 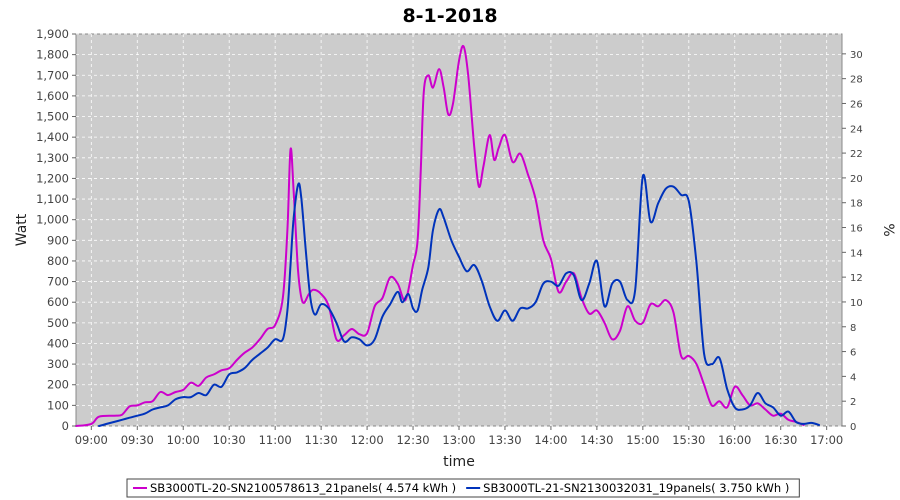 What do you see at coordinates (52, 137) in the screenshot?
I see `y-tick-label: 1,400` at bounding box center [52, 137].